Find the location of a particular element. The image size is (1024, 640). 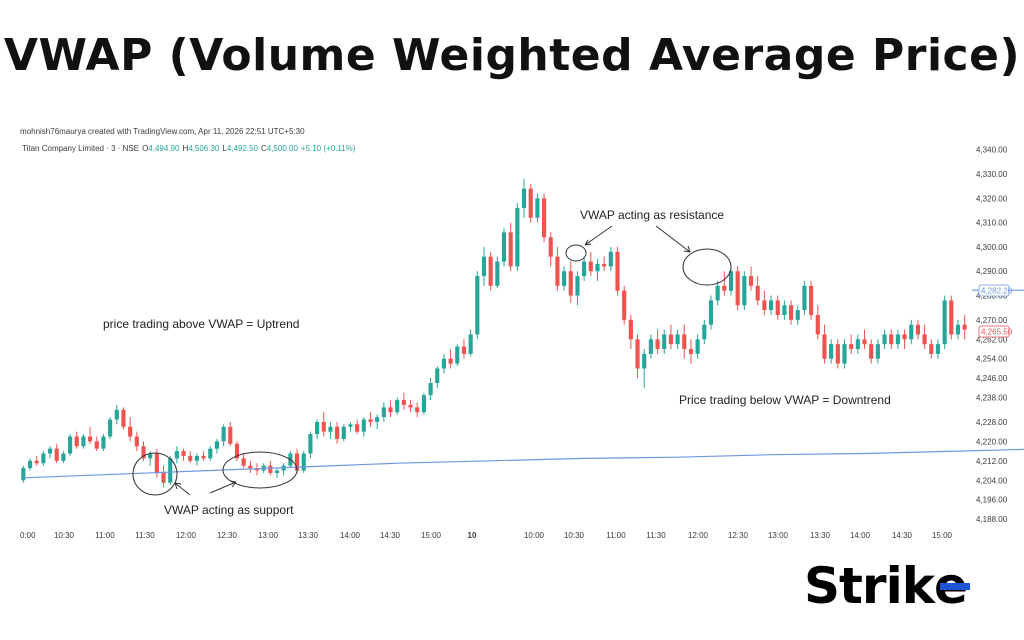

change-value: +5.10 (+0.11%) is located at coordinates (328, 148).